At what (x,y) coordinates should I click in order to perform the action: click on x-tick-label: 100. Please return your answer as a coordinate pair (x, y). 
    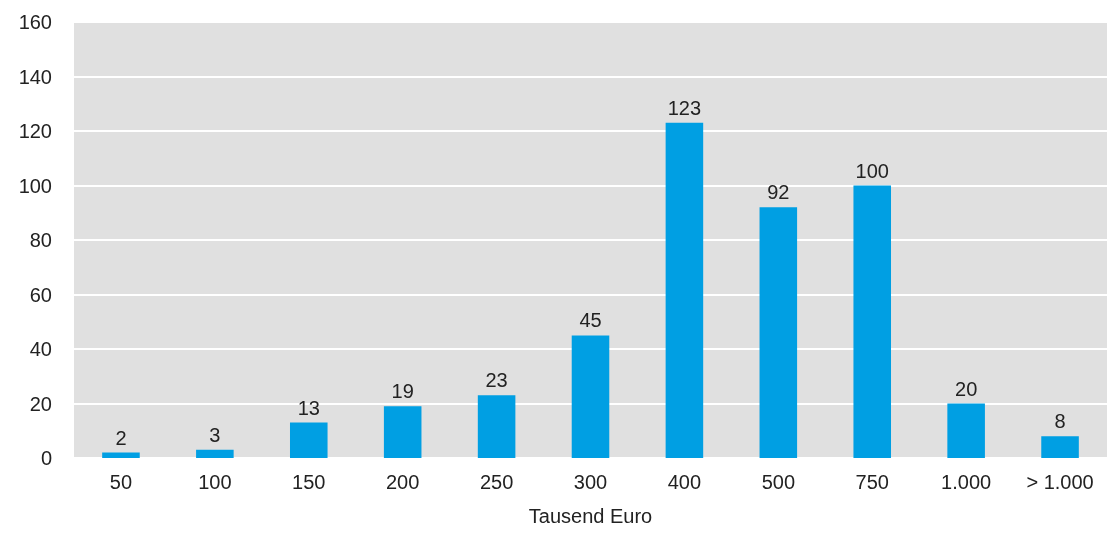
    Looking at the image, I should click on (215, 482).